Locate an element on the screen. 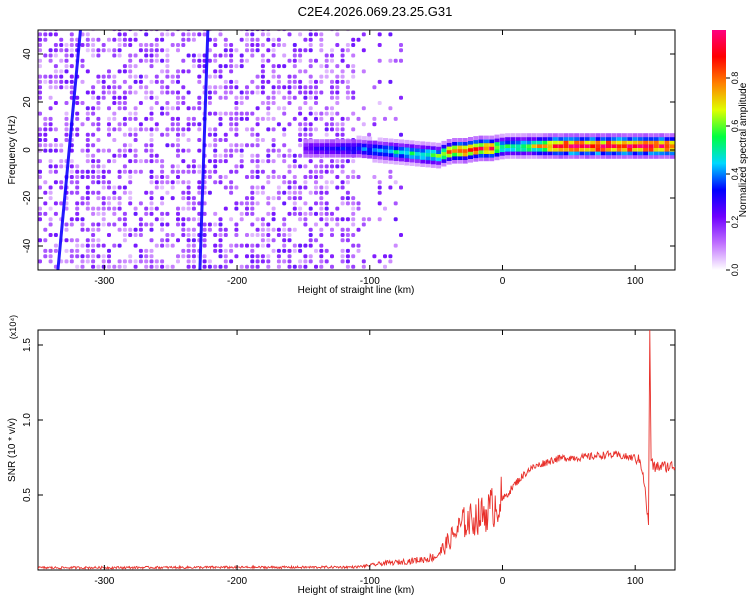 This screenshot has width=750, height=605. spectrogram-x-label: Height of straight line (km) is located at coordinates (356, 290).